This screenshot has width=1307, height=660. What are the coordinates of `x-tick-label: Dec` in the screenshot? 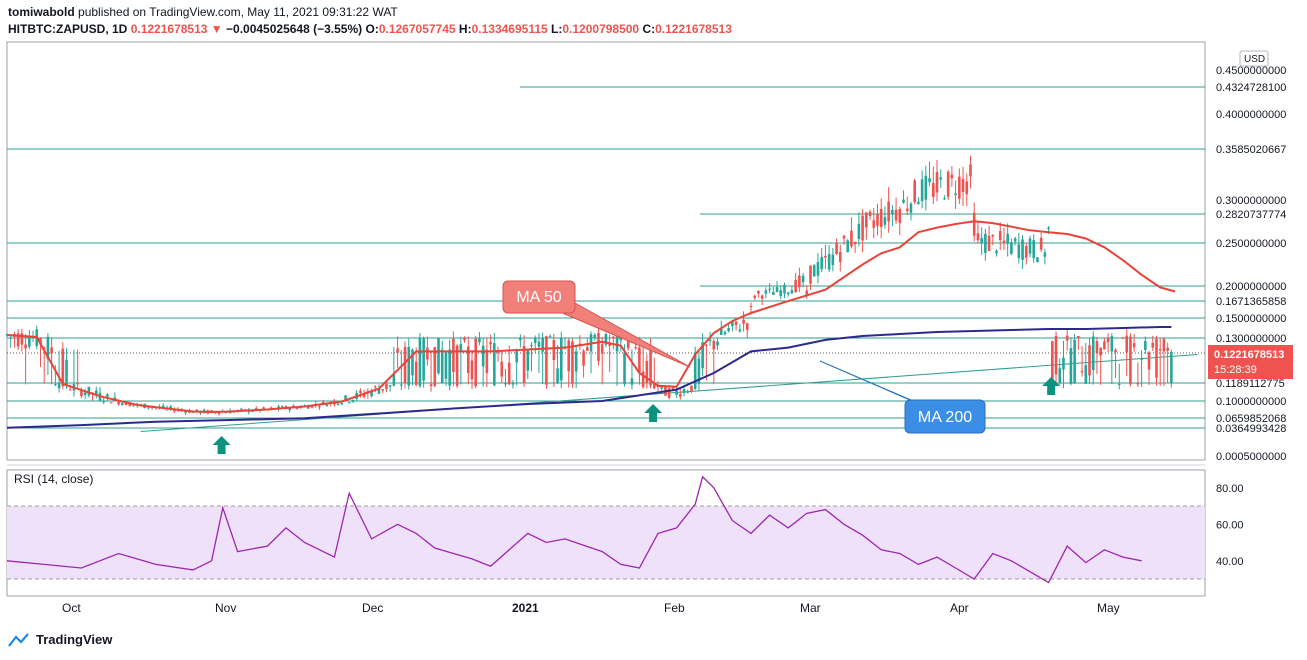 It's located at (372, 608).